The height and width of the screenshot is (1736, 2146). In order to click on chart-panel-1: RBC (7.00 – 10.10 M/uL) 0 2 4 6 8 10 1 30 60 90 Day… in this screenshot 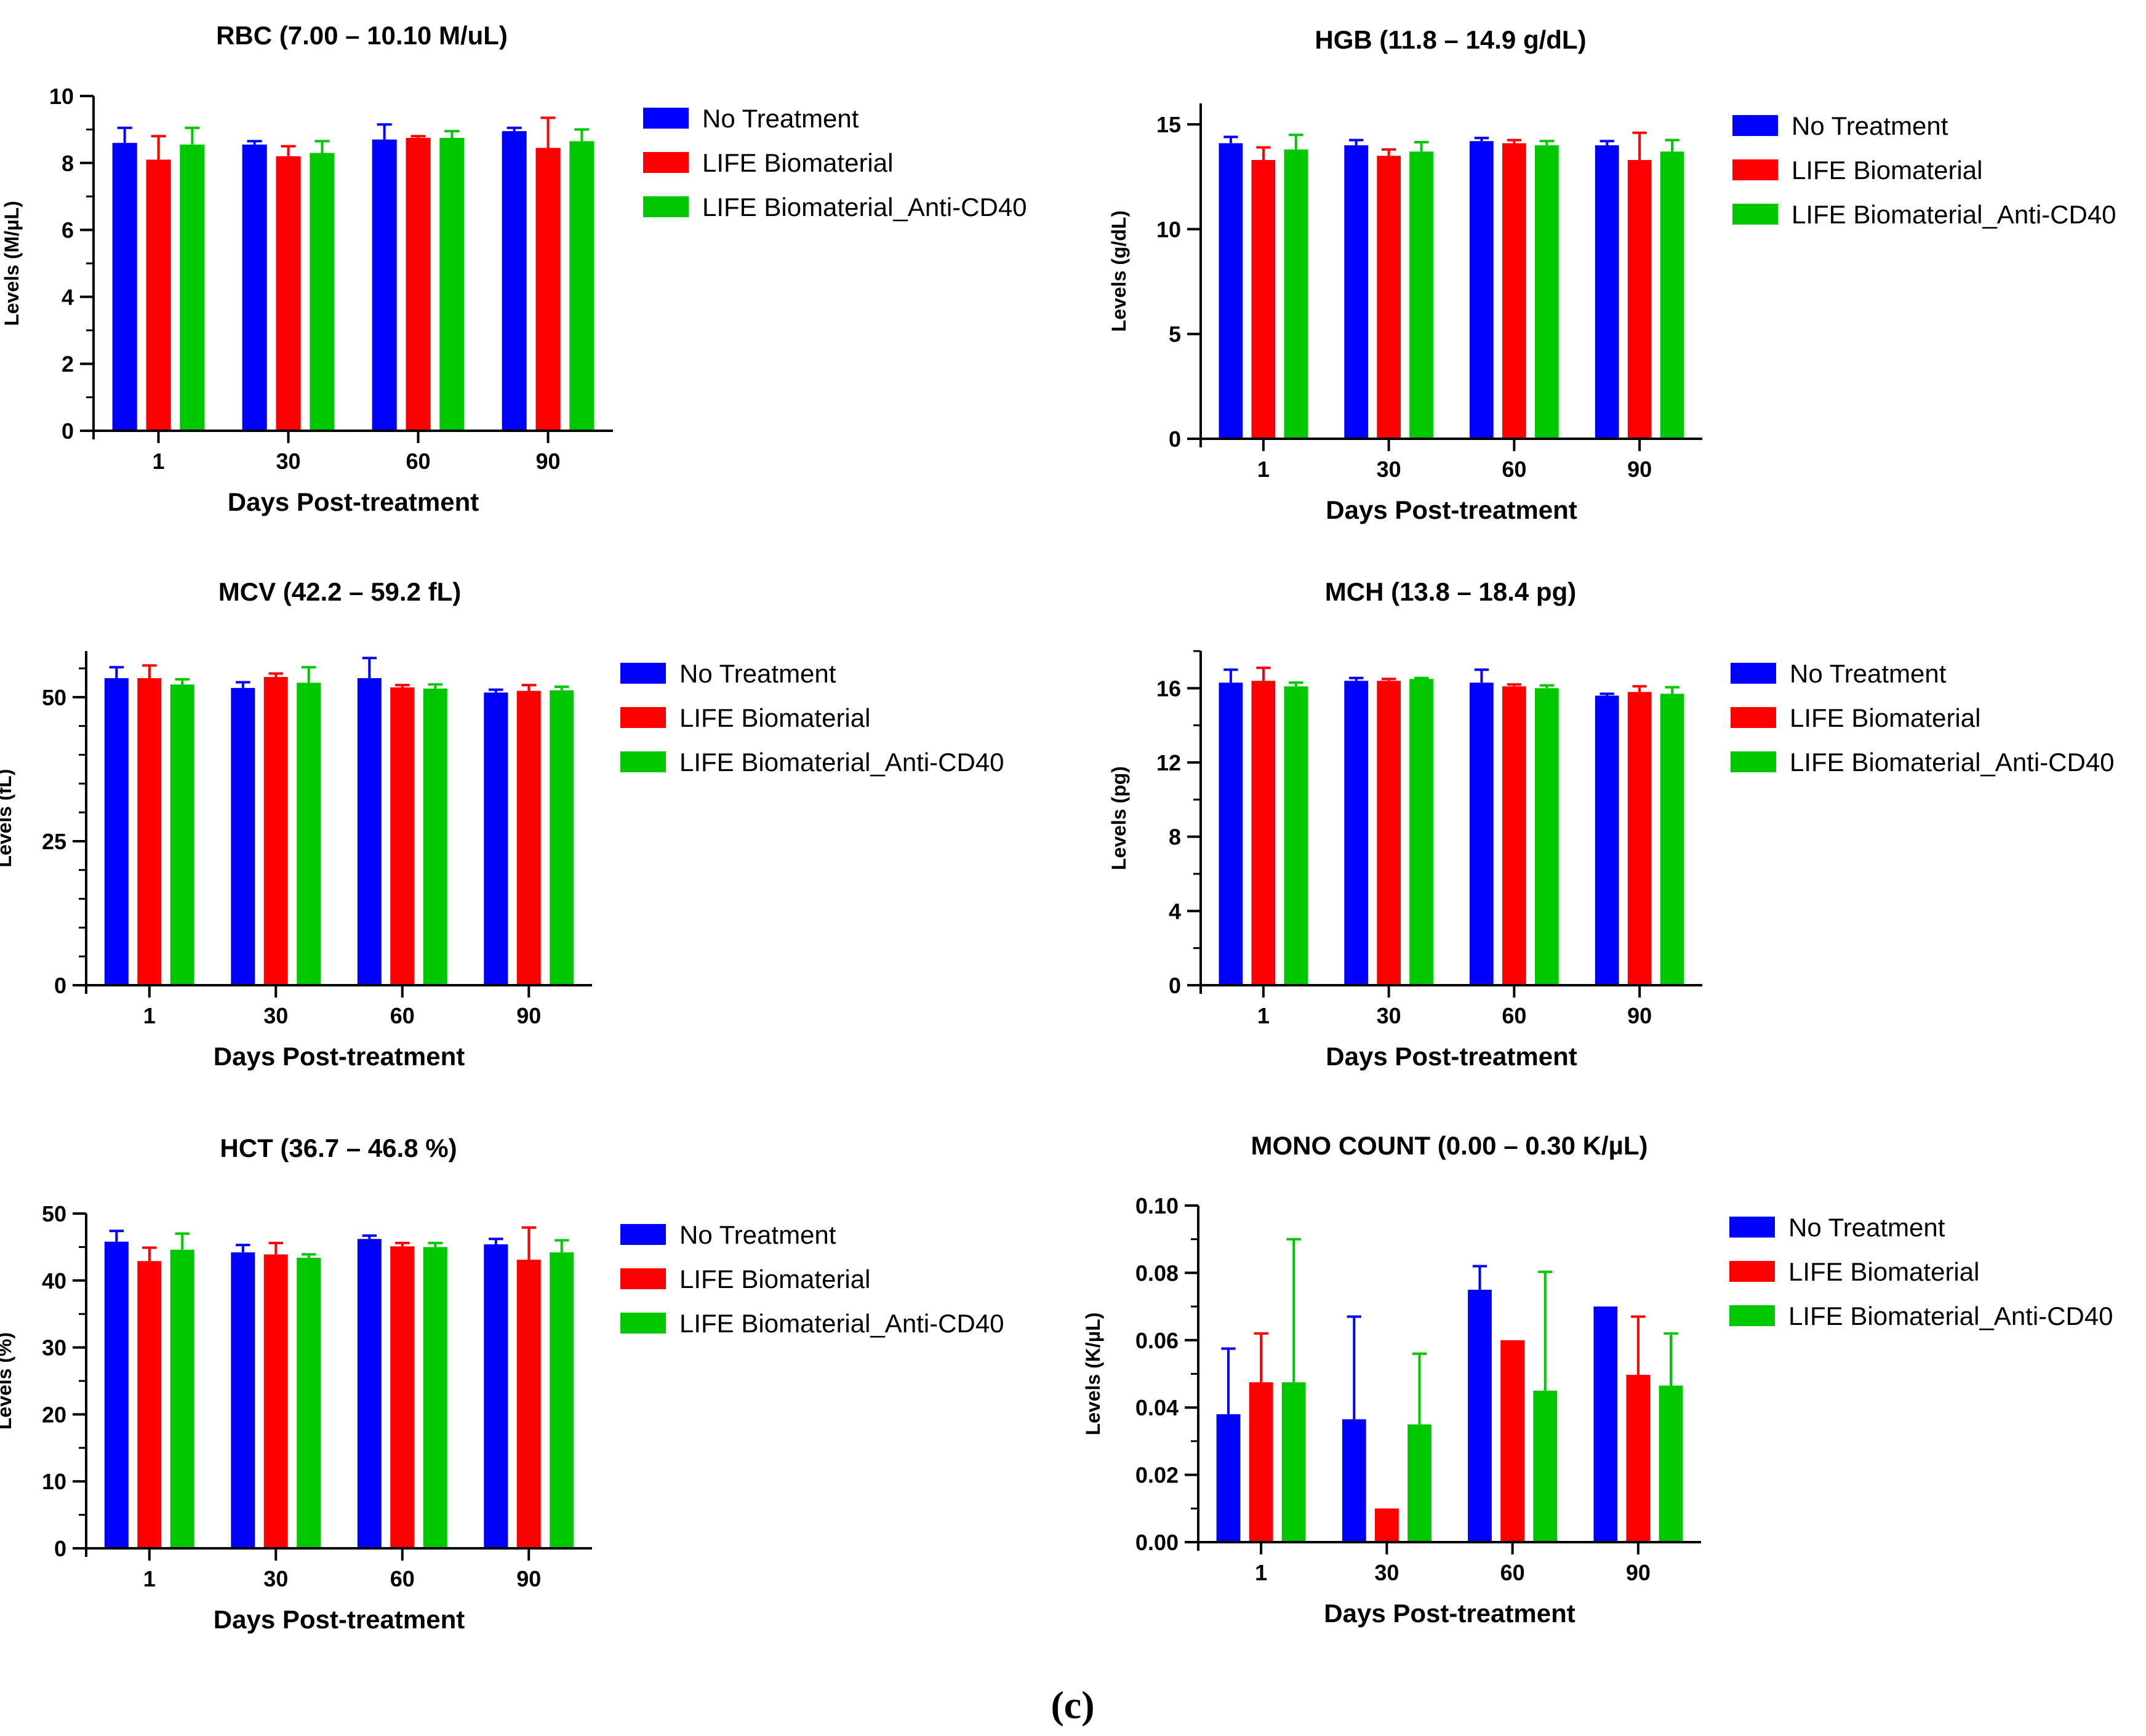, I will do `click(514, 268)`.